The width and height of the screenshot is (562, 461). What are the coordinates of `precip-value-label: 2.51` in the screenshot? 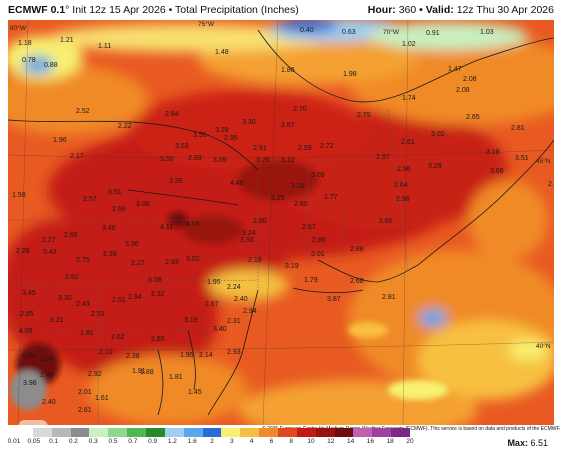 It's located at (119, 300).